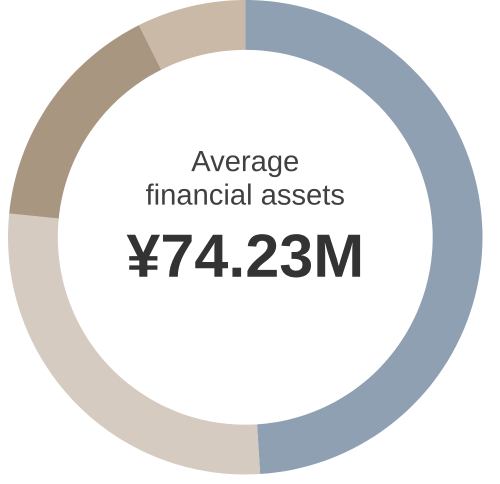 The width and height of the screenshot is (500, 484). I want to click on text: Average financial assets, so click(245, 178).